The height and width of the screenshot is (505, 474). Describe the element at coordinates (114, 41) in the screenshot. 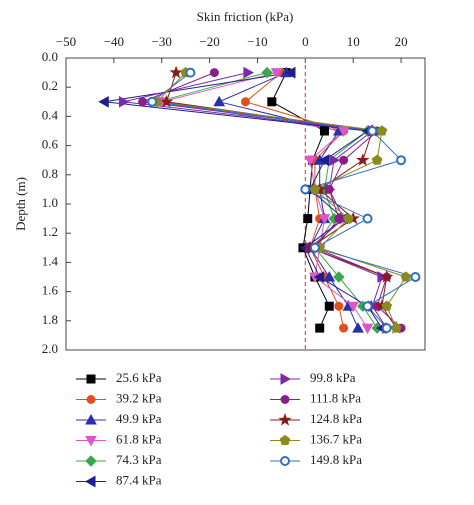

I see `x-tick-label: −40` at that location.